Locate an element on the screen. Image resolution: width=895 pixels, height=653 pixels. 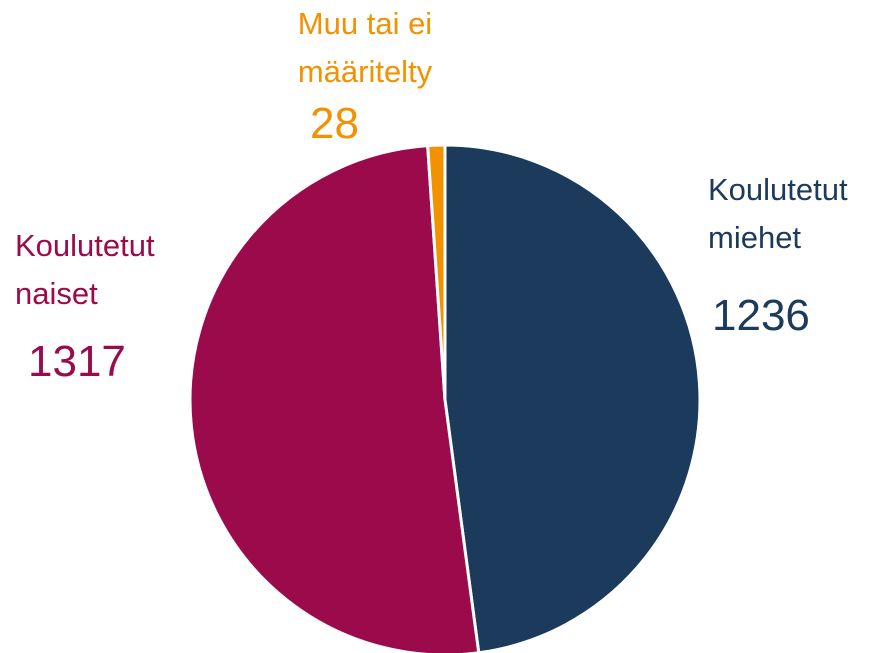
slice-label: Koulutetut naiset is located at coordinates (85, 269).